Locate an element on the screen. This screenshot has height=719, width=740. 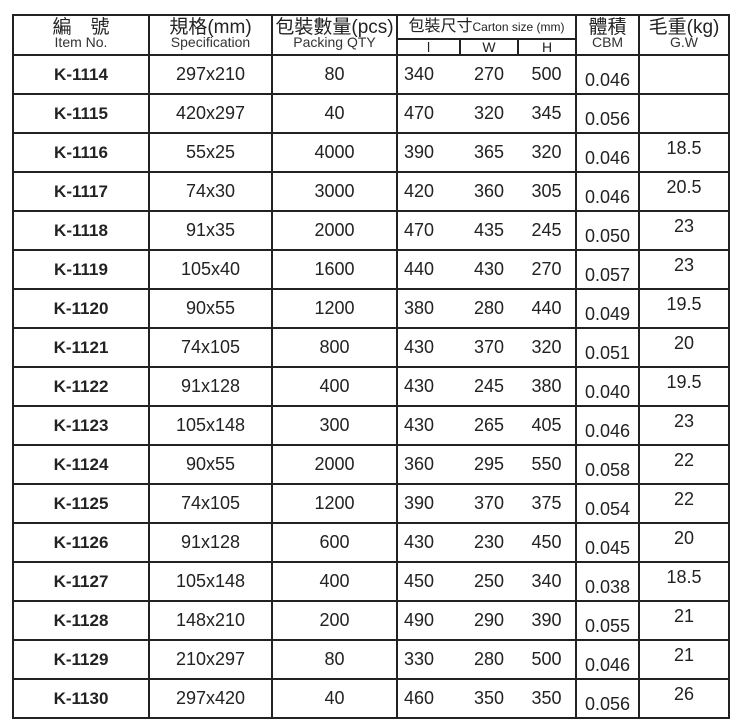
cell-cbm: 0.054 is located at coordinates (608, 503).